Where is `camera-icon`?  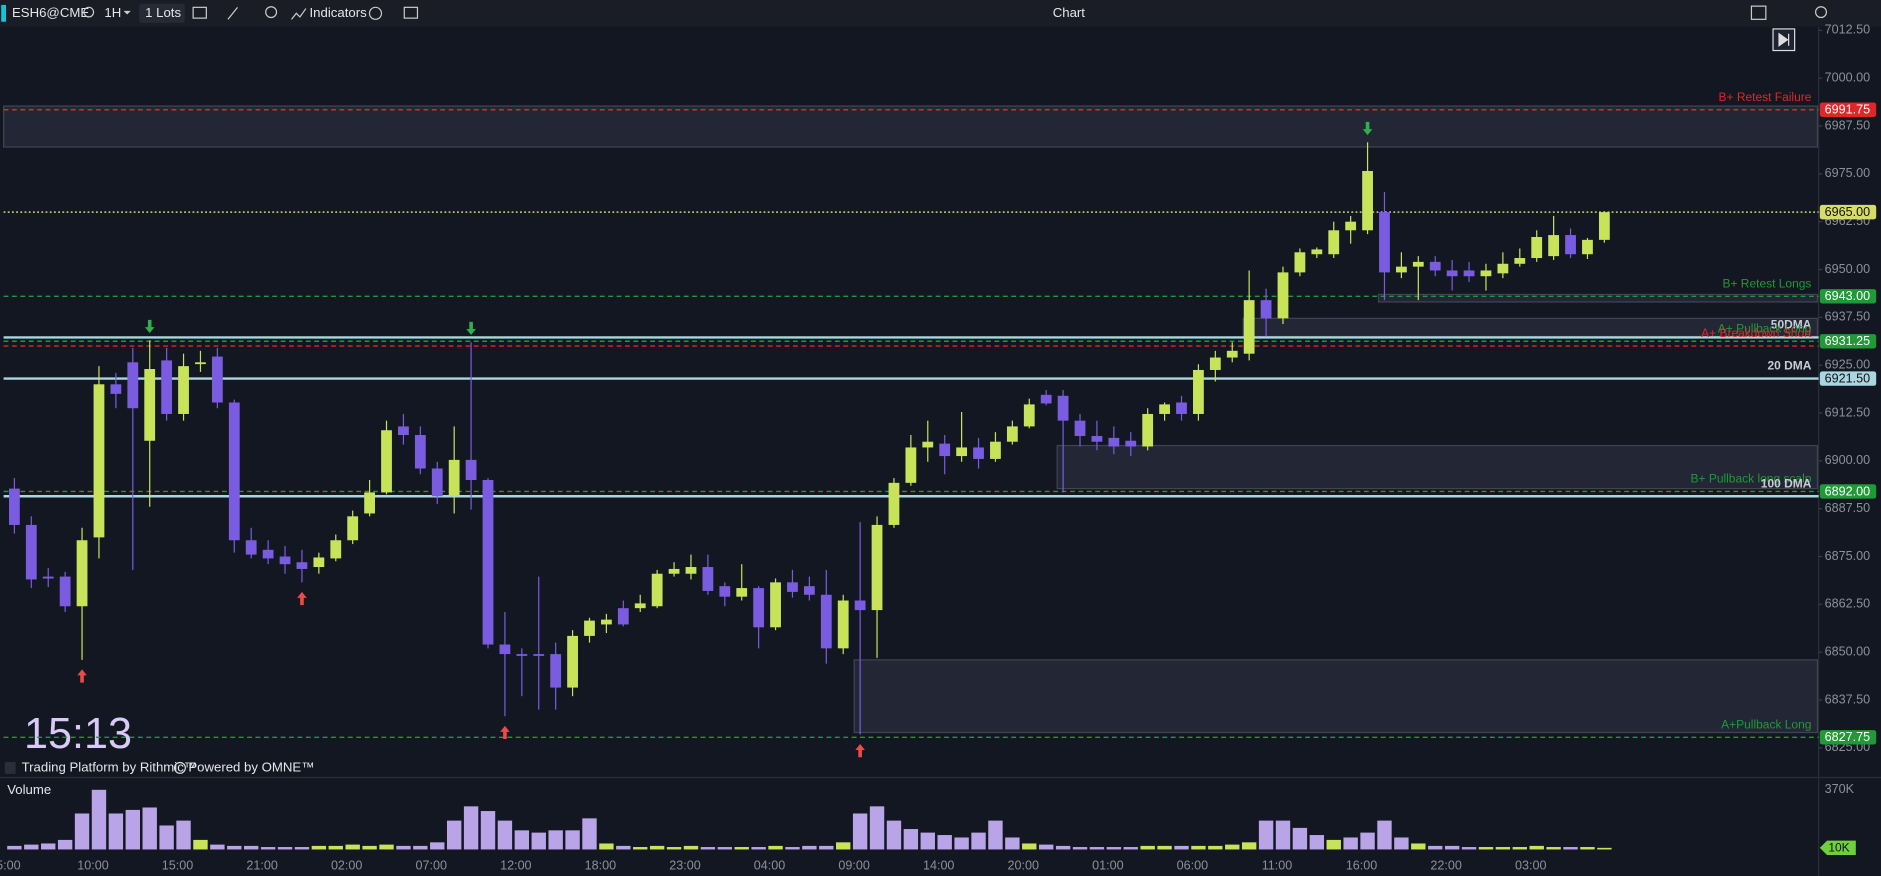 camera-icon is located at coordinates (1758, 12).